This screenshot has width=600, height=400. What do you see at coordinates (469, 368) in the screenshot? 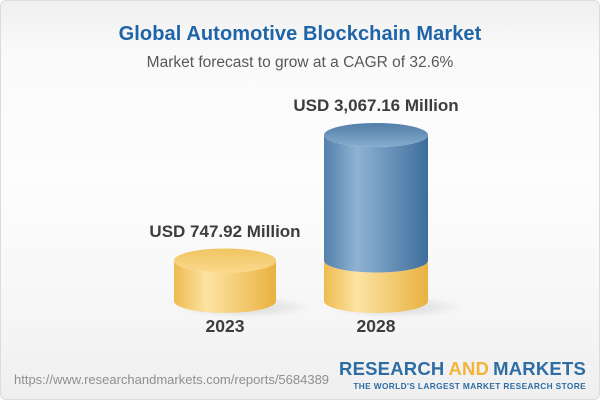
I see `logo-word-and: AND` at bounding box center [469, 368].